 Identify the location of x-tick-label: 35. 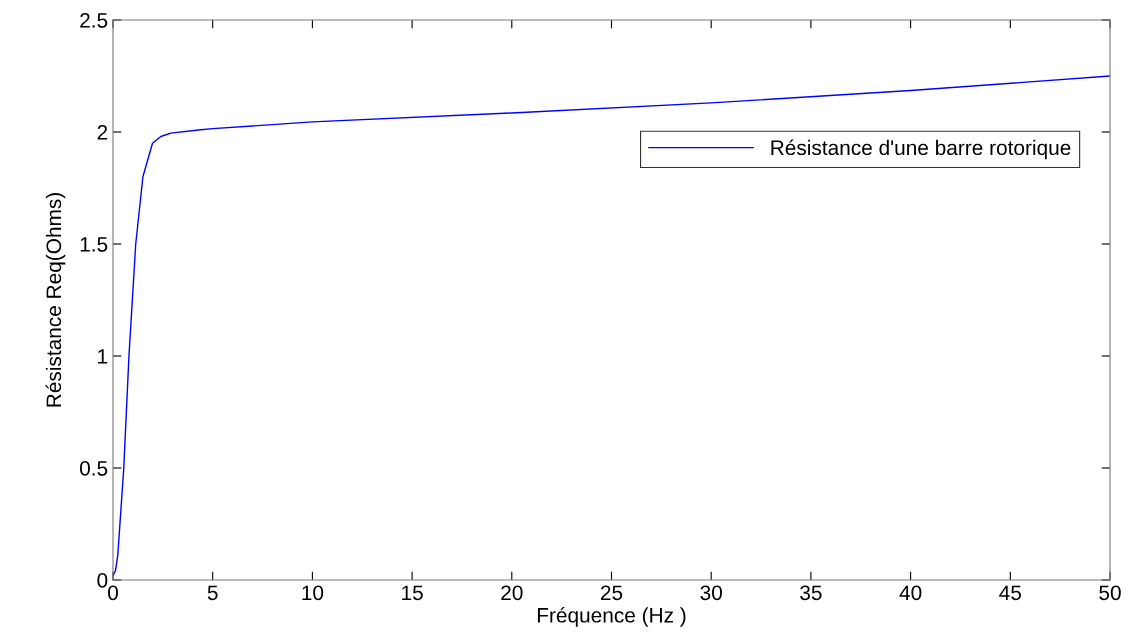
(811, 593).